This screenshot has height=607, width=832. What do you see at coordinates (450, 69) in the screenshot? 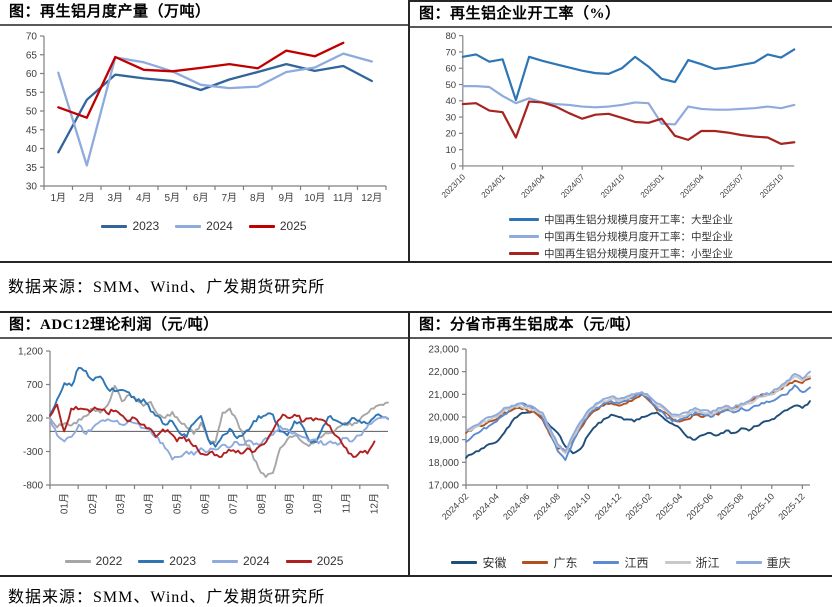
I see `svg-text: 60` at bounding box center [450, 69].